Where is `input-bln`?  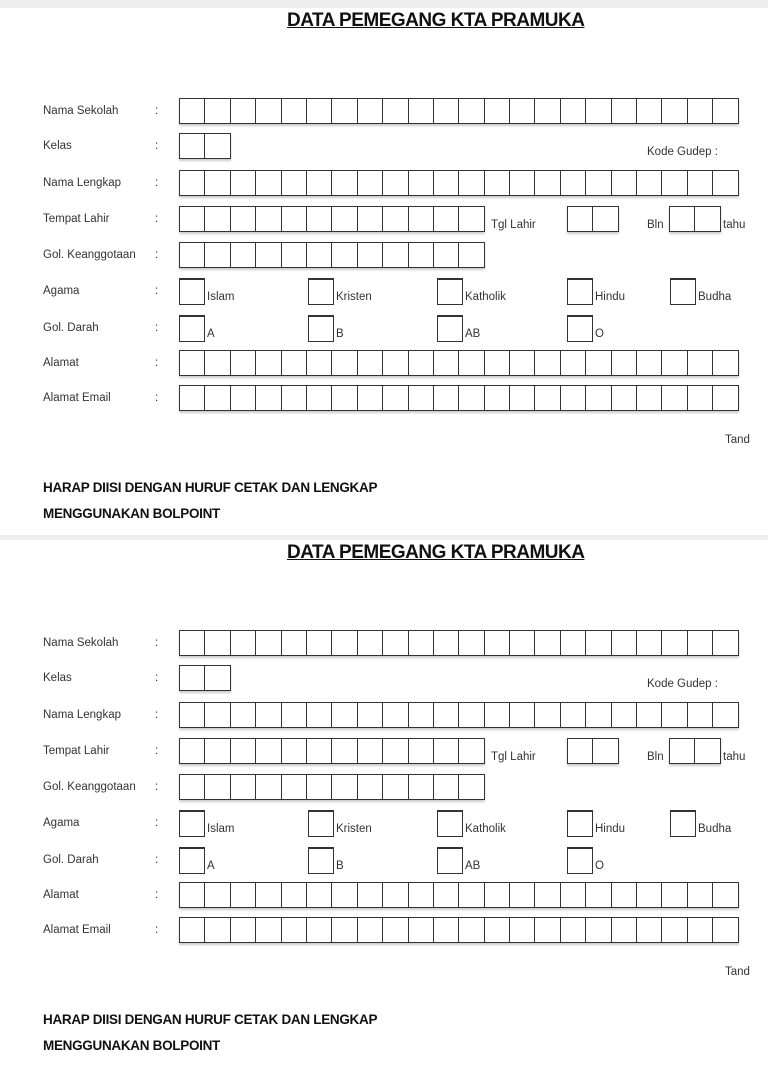 input-bln is located at coordinates (695, 751).